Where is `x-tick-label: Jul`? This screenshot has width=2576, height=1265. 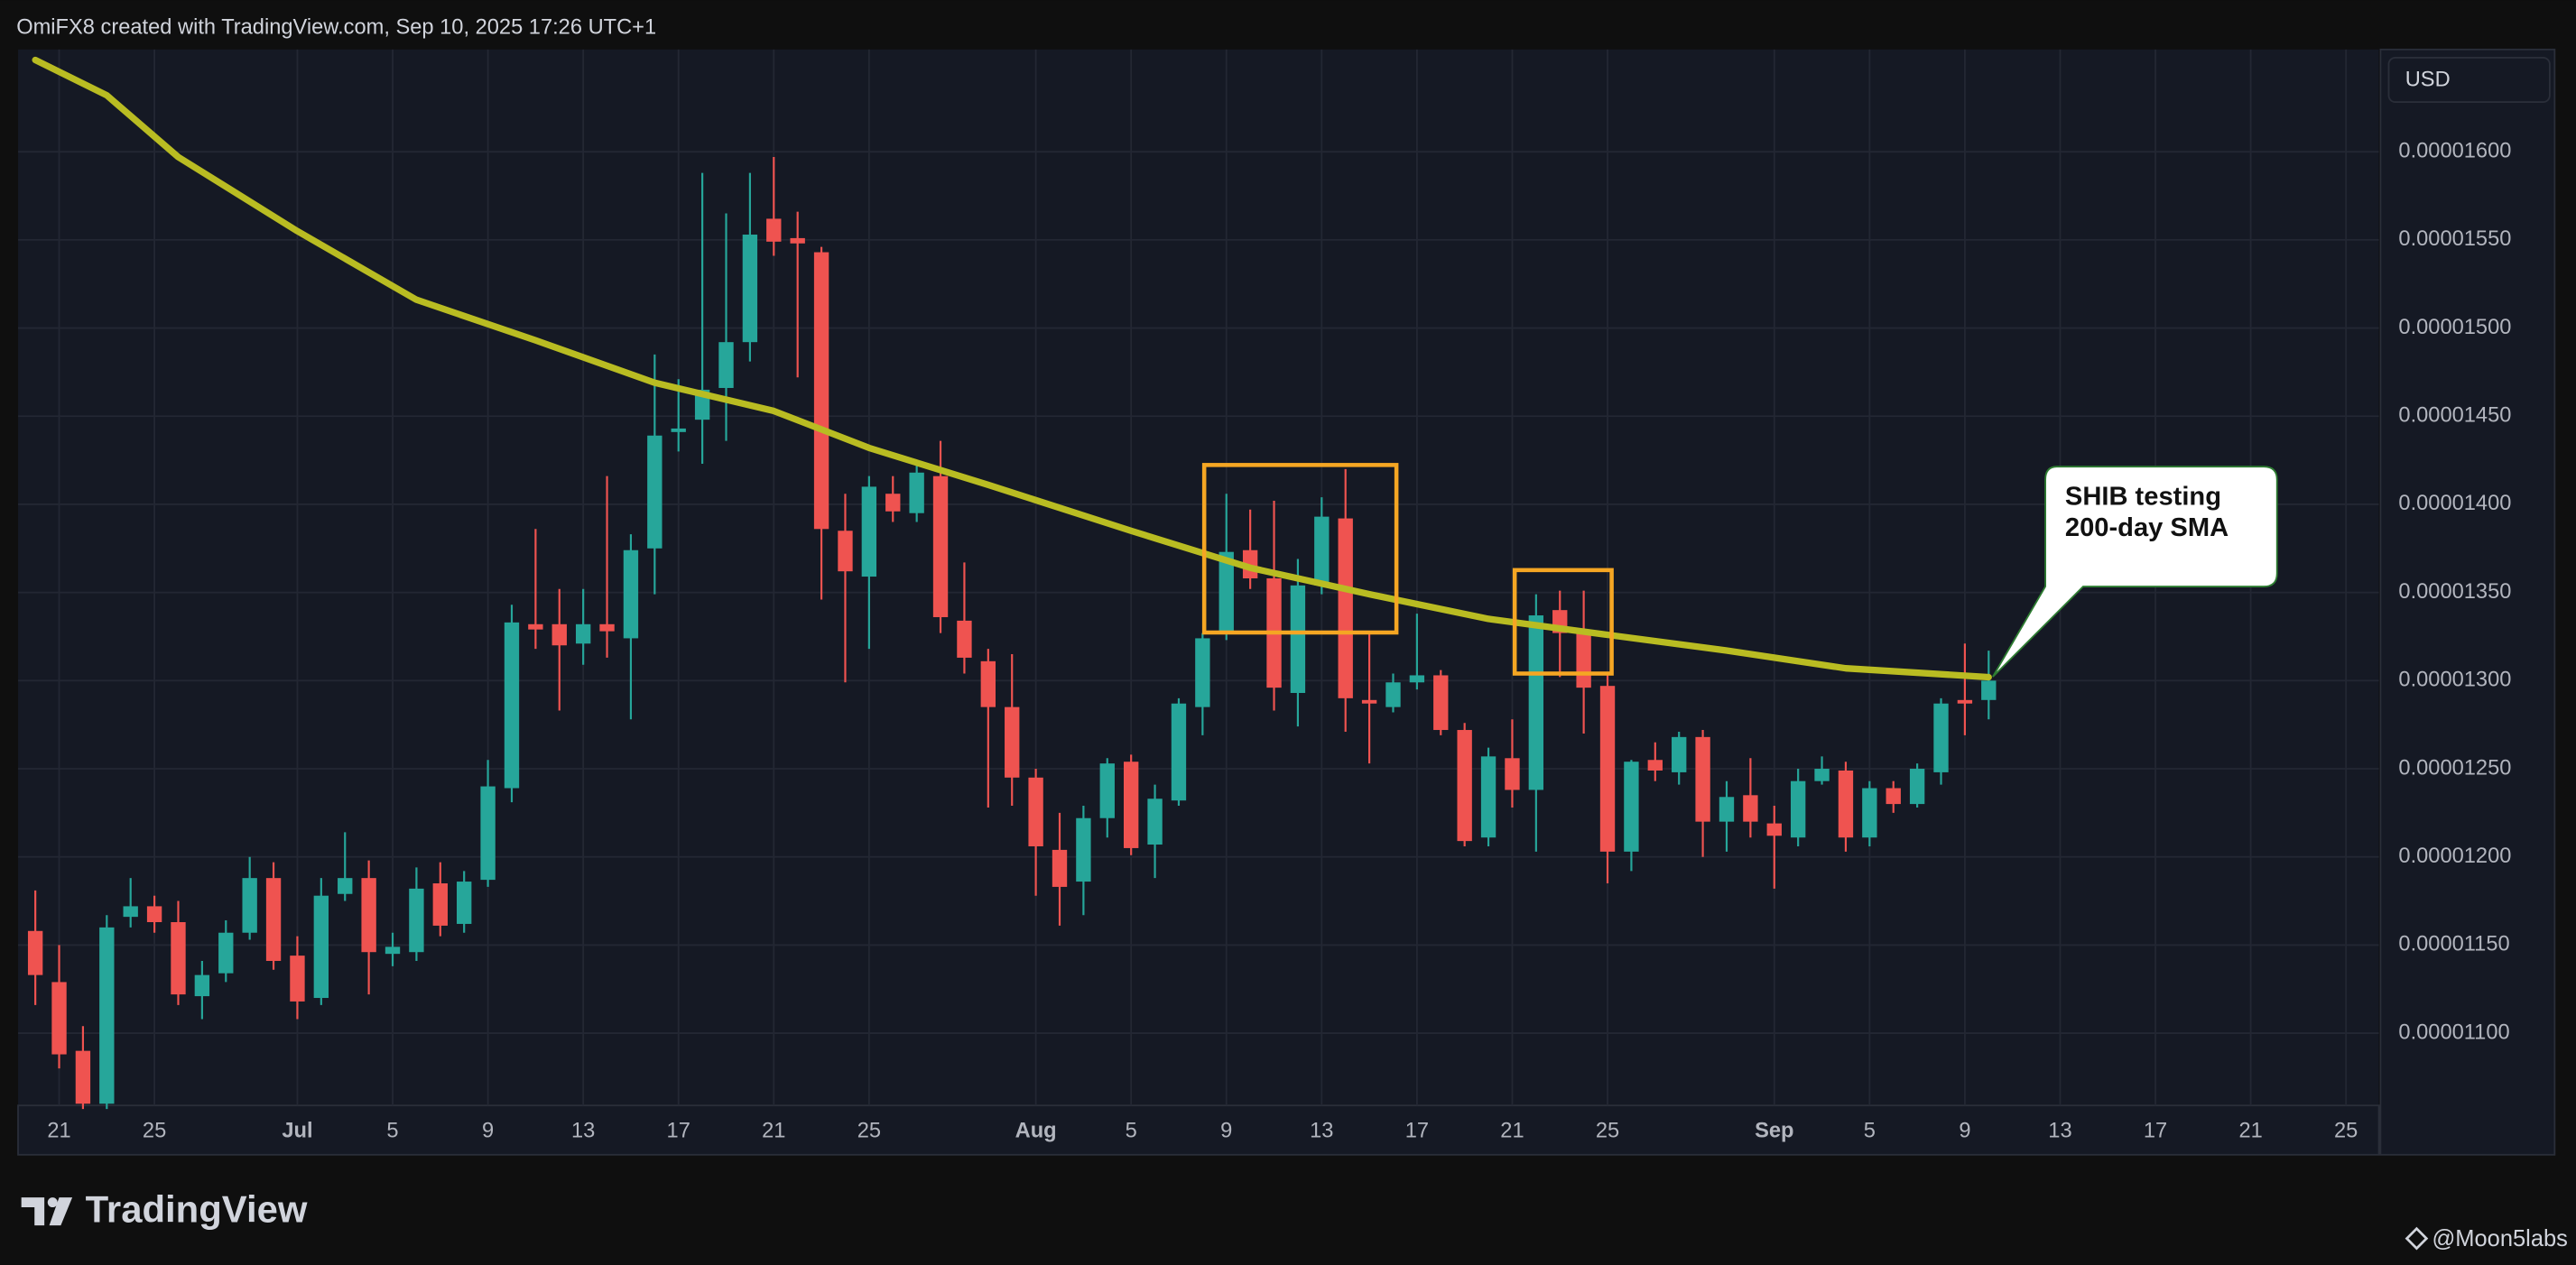
x-tick-label: Jul is located at coordinates (297, 1131).